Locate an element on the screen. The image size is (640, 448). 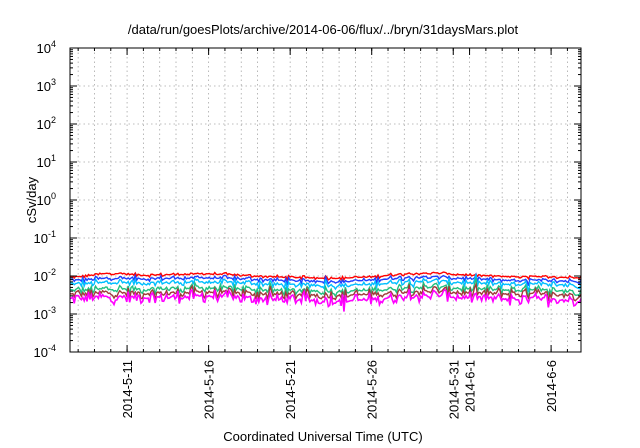
y-tick-exponent: 2 is located at coordinates (53, 120).